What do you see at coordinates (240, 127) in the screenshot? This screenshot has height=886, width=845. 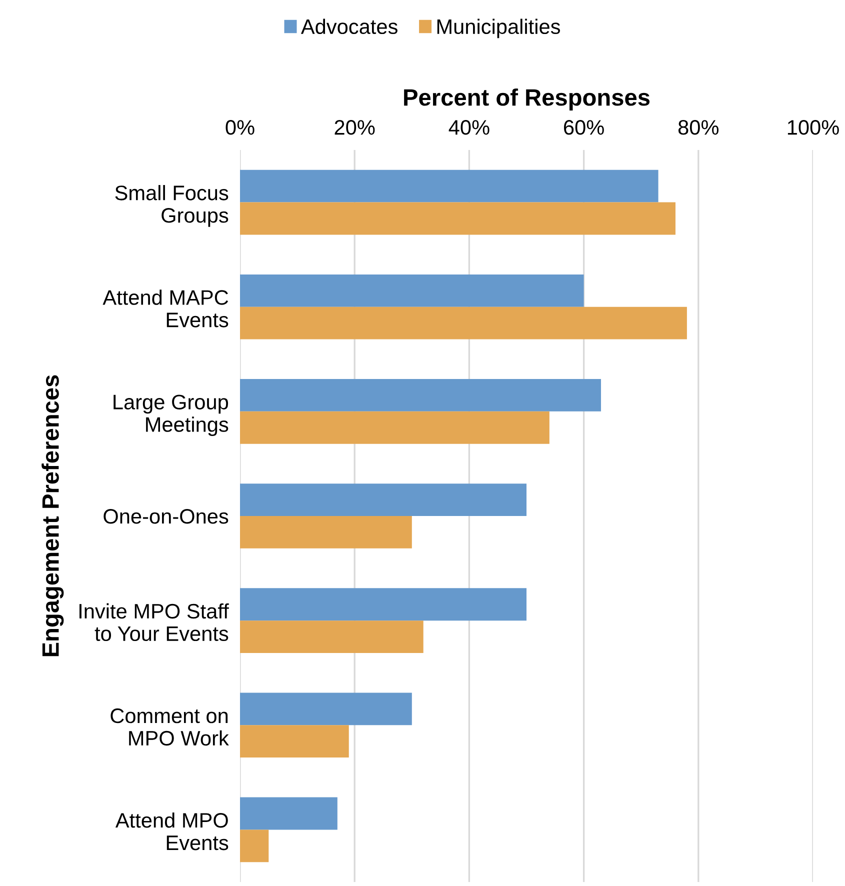 I see `x-tick-label: 0%` at bounding box center [240, 127].